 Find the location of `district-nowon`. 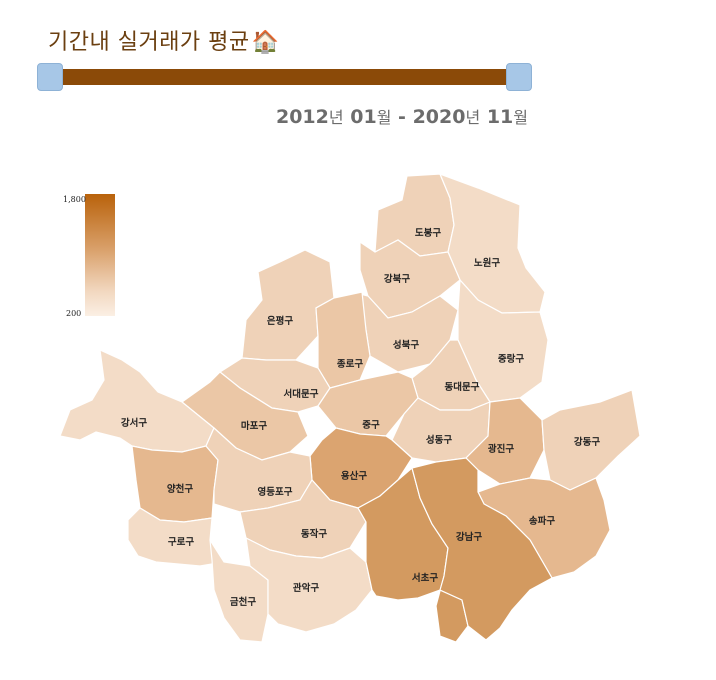

district-nowon is located at coordinates (492, 243).